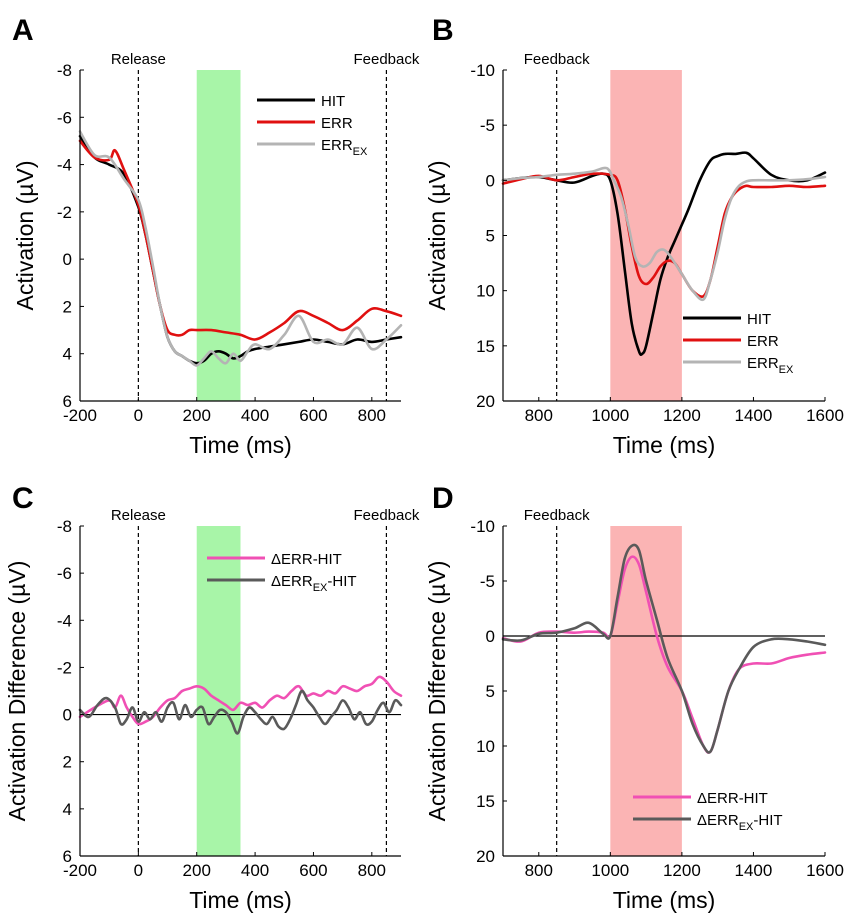 This screenshot has height=924, width=851. What do you see at coordinates (23, 498) in the screenshot?
I see `panel-letter: C` at bounding box center [23, 498].